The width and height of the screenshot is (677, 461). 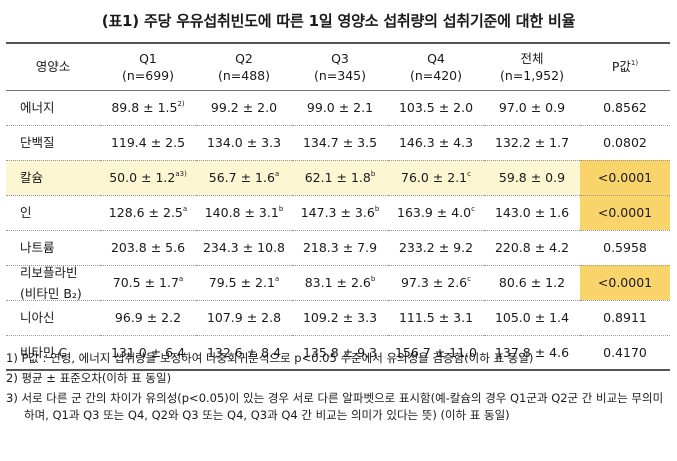 What do you see at coordinates (243, 75) in the screenshot?
I see `column-header-count: (n=488)` at bounding box center [243, 75].